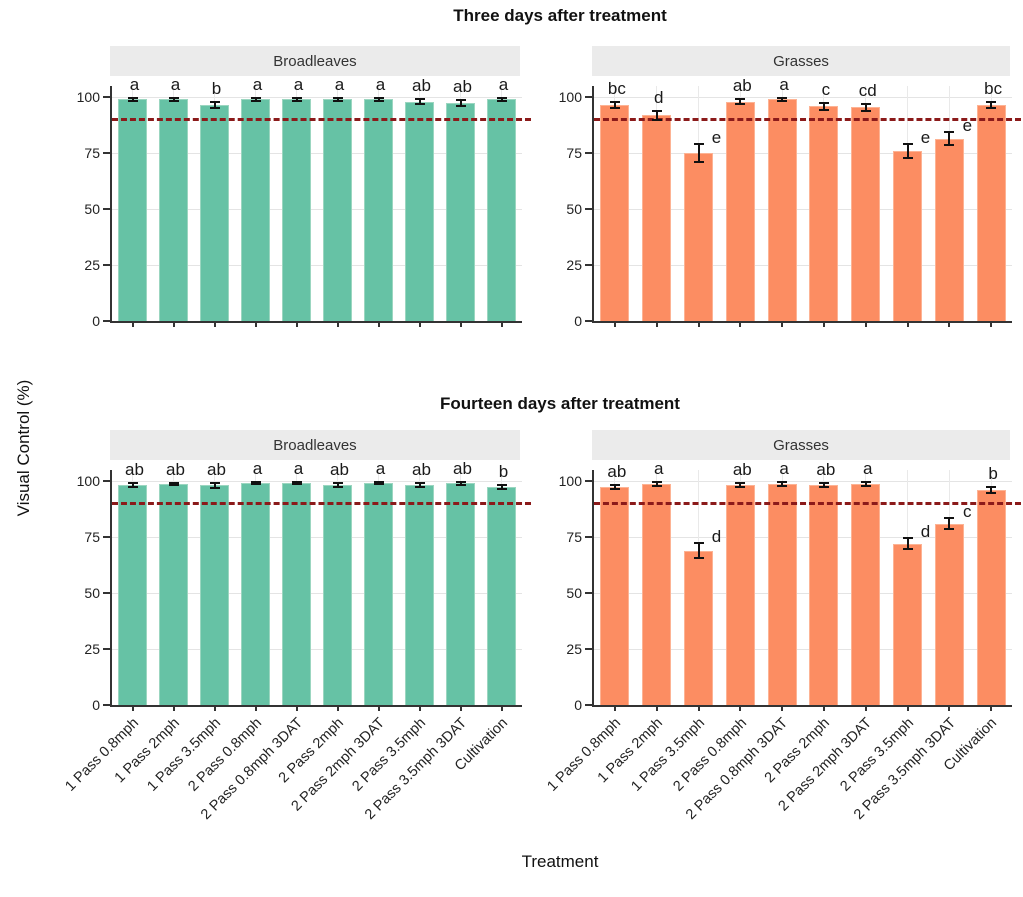 The image size is (1023, 897). What do you see at coordinates (92, 649) in the screenshot?
I see `y-tick-label: 25` at bounding box center [92, 649].